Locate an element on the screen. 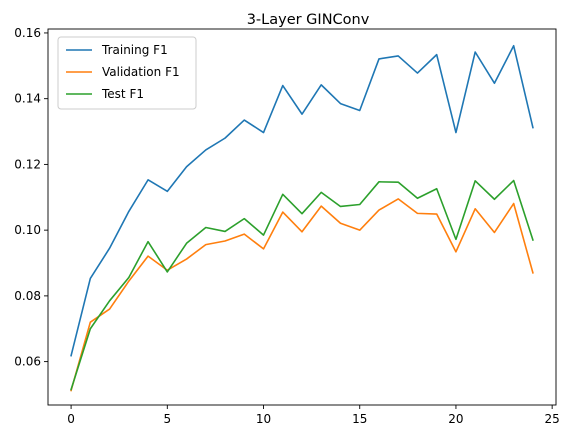 The width and height of the screenshot is (561, 435). y-tick-label: 0.12 is located at coordinates (27, 164).